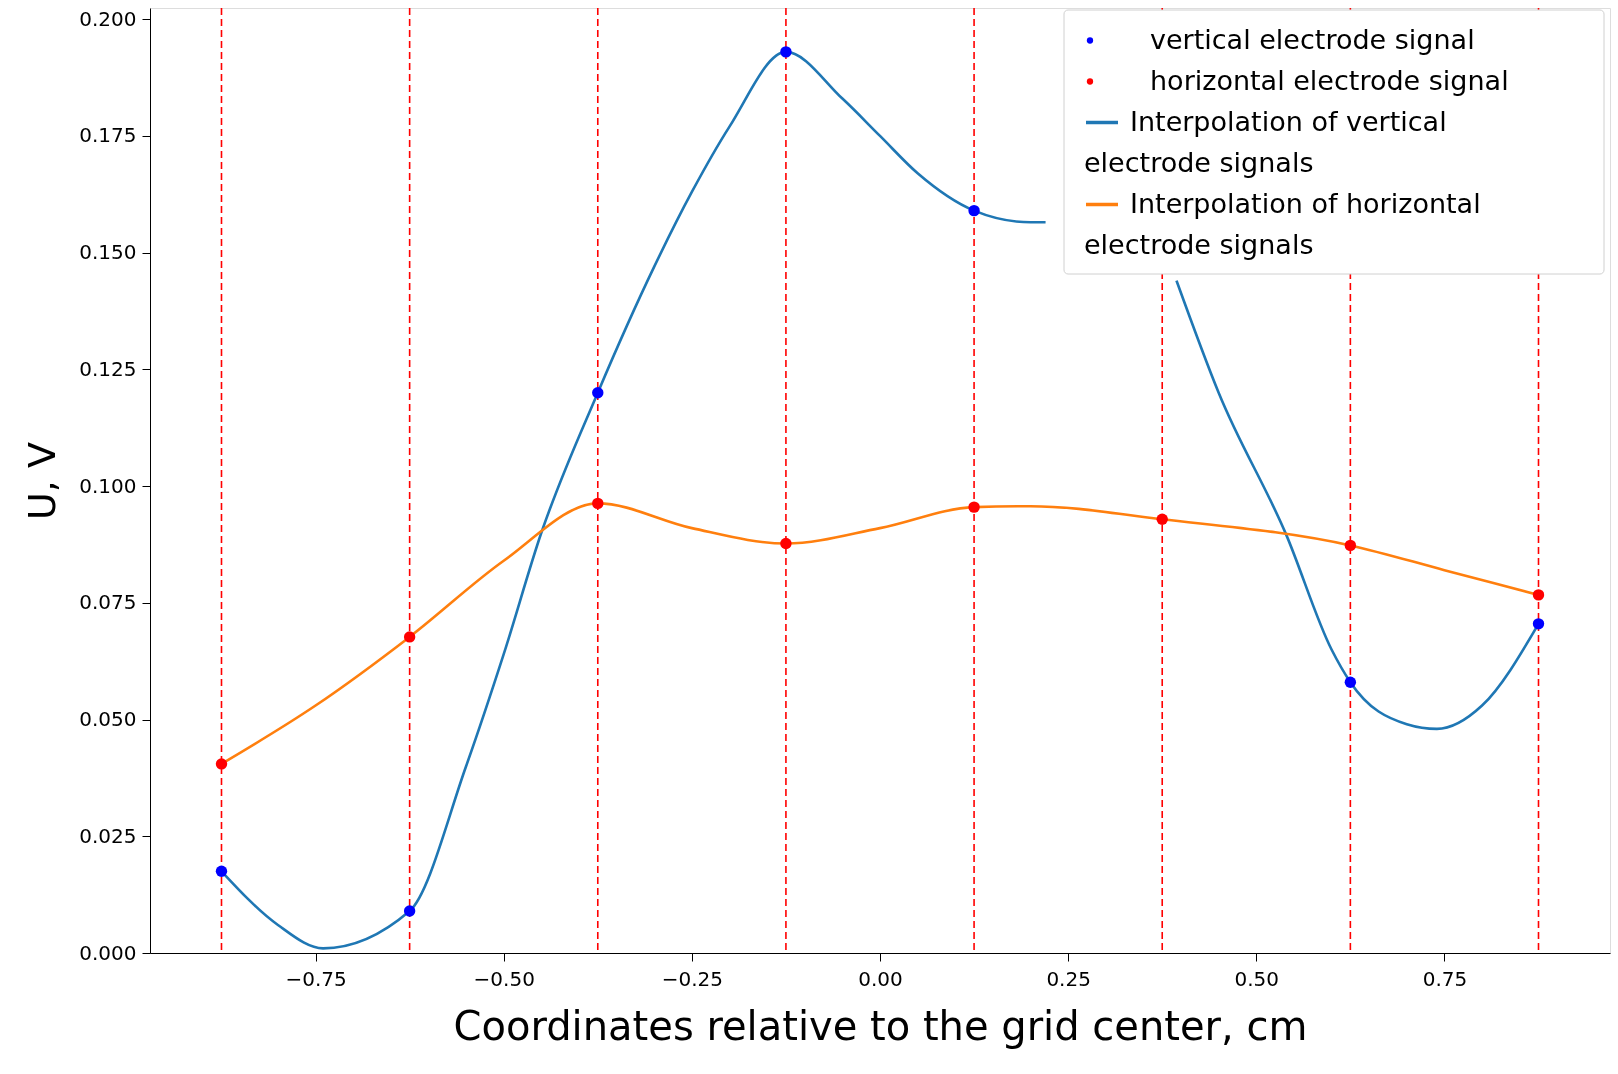  I want to click on x-tick-label: 0.25, so click(1068, 978).